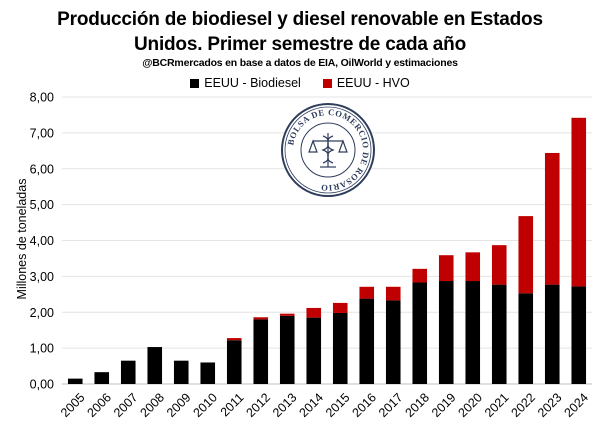 This screenshot has width=600, height=436. What do you see at coordinates (75, 381) in the screenshot?
I see `bar-biodiesel-2005` at bounding box center [75, 381].